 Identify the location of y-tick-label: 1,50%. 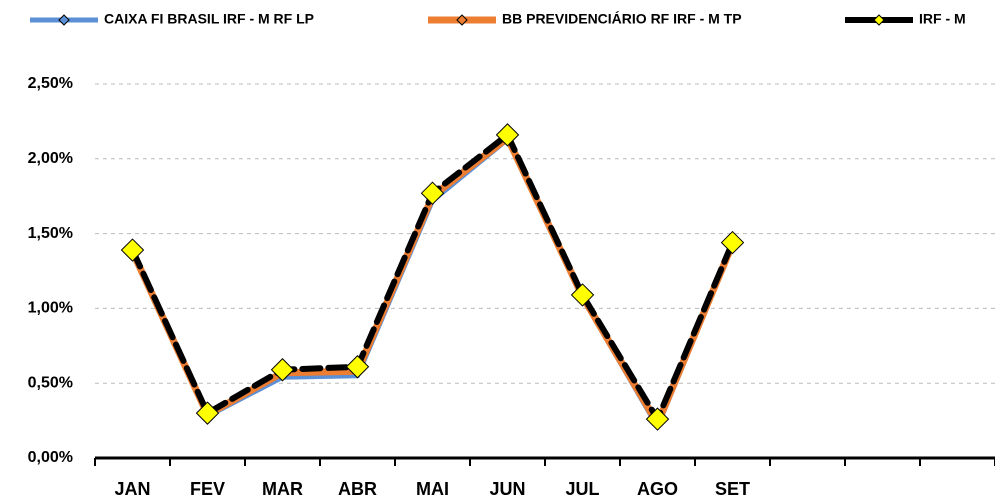
(50, 233).